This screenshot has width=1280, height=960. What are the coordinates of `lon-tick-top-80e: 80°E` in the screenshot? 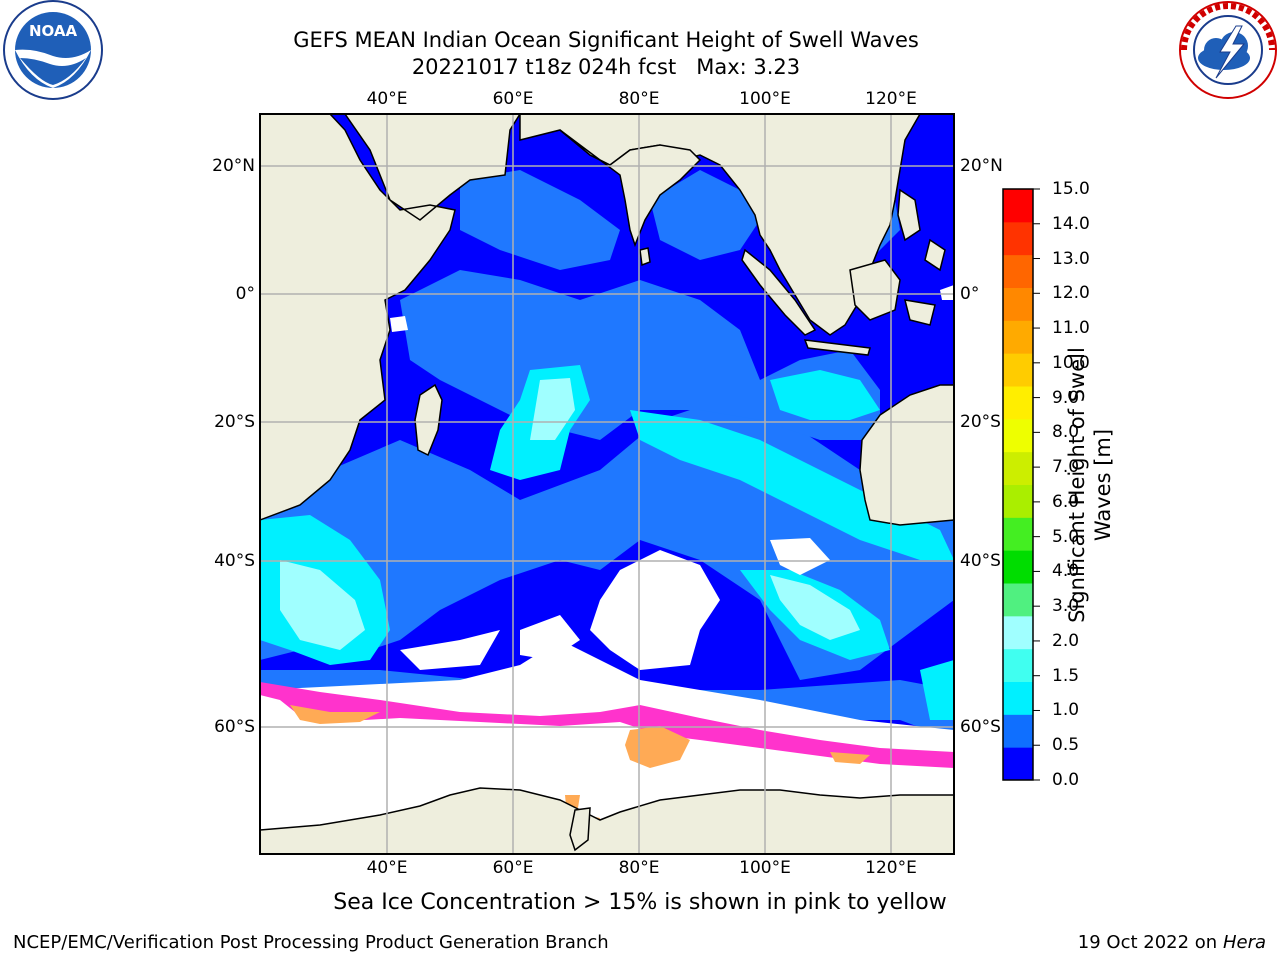 It's located at (639, 99).